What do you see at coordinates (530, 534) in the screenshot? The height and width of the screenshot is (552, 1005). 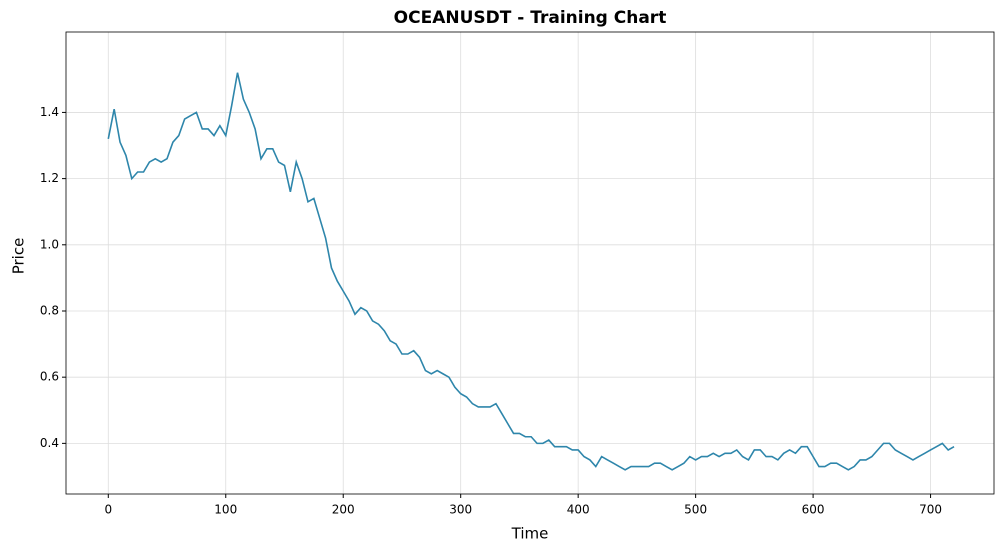 I see `x-axis-label: Time` at bounding box center [530, 534].